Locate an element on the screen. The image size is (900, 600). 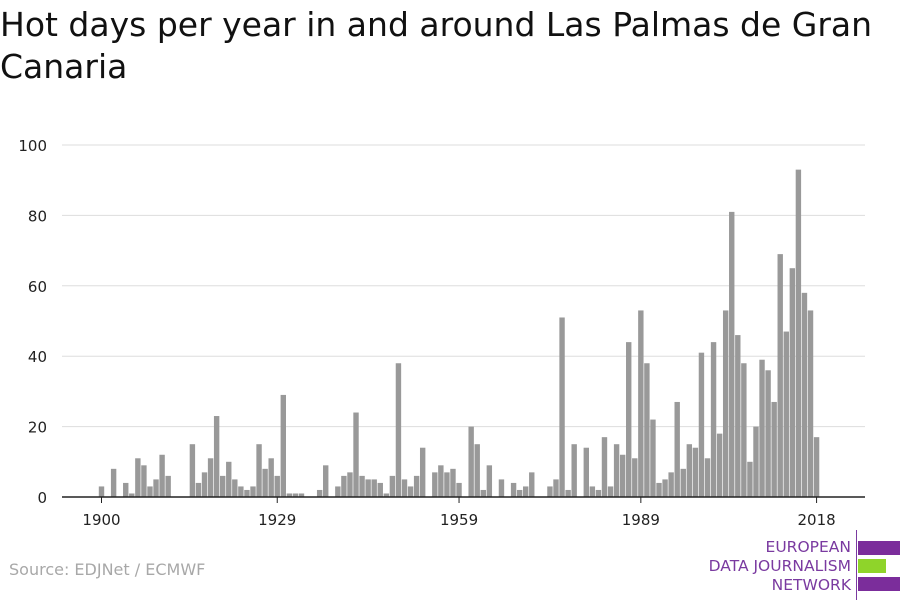
bar-1985 is located at coordinates (616, 470).